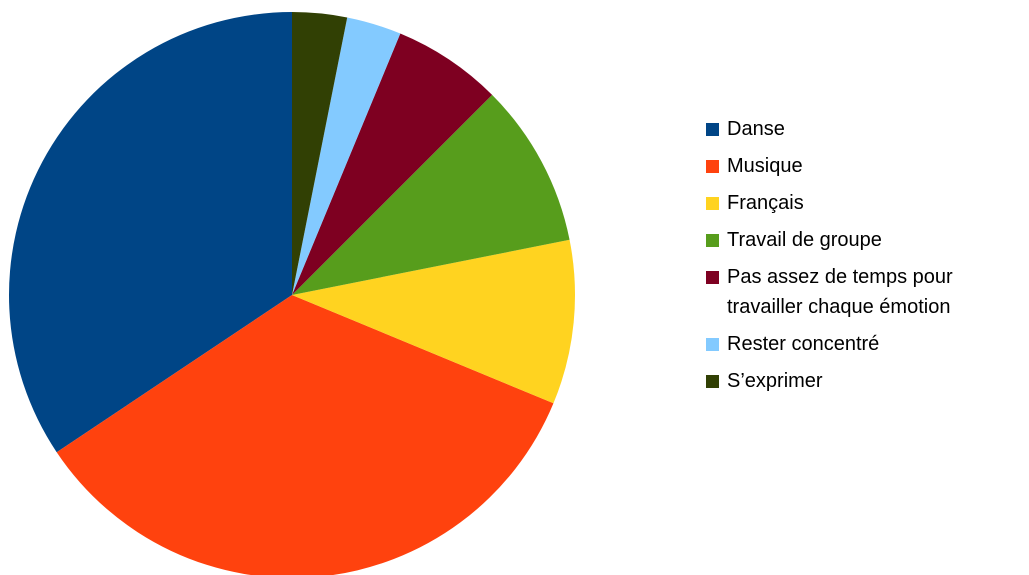 This screenshot has height=575, width=1029. I want to click on legend-label: Musique, so click(765, 166).